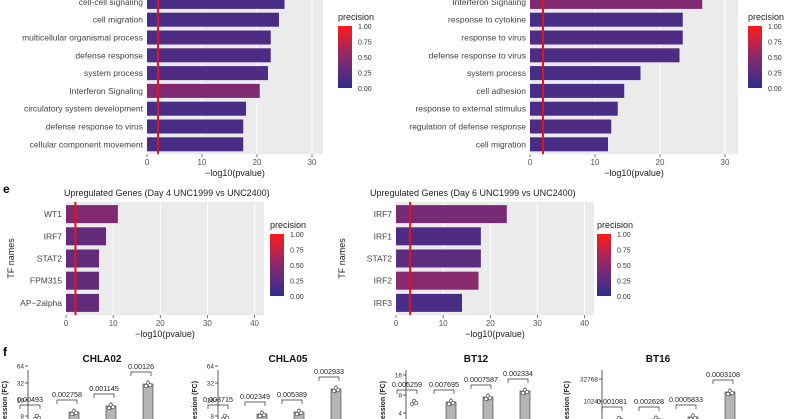 This screenshot has height=419, width=800. I want to click on category-label: cell-cell signaling, so click(111, 3).